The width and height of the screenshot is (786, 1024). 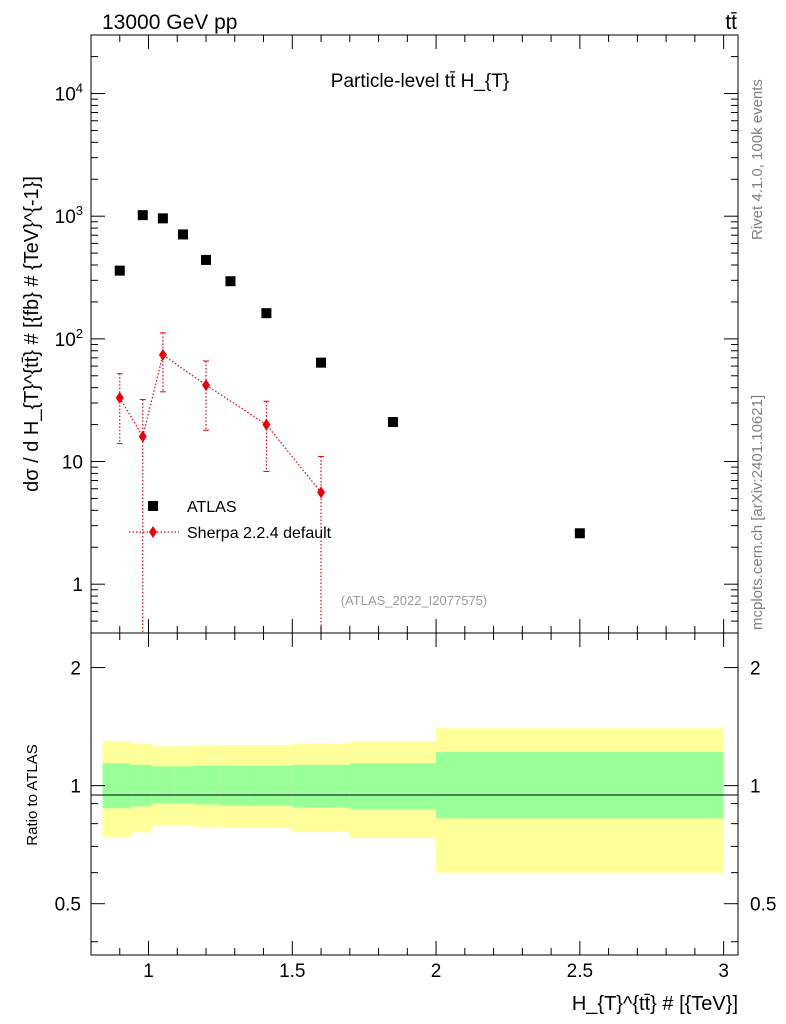 What do you see at coordinates (69, 93) in the screenshot?
I see `main-y-tick-label: 10⁴` at bounding box center [69, 93].